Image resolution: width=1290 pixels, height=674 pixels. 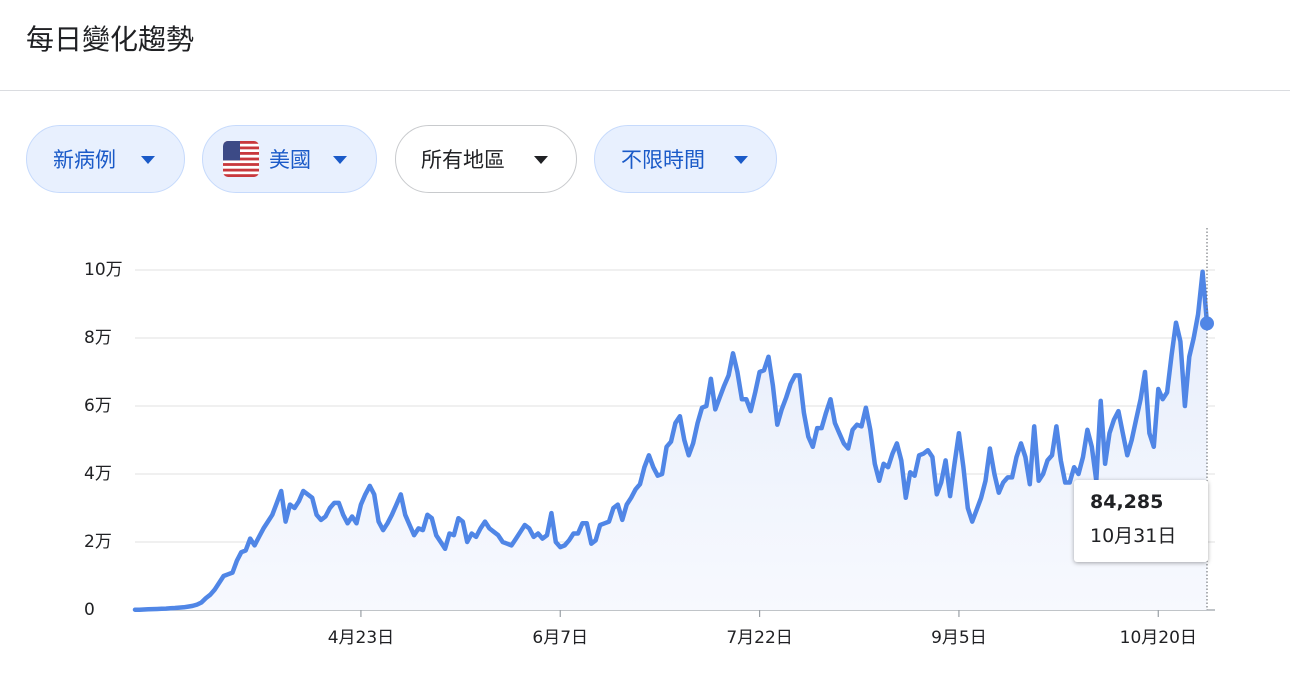 I want to click on divider, so click(x=645, y=90).